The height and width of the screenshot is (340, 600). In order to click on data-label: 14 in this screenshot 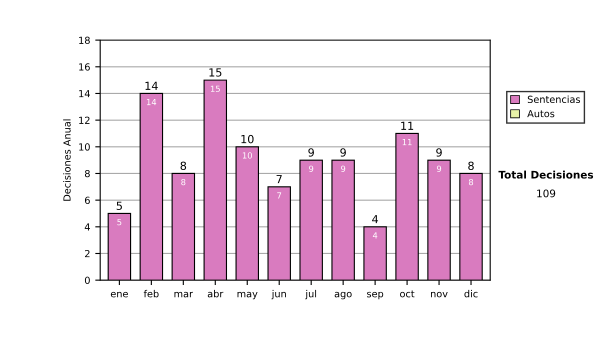, I will do `click(151, 102)`.